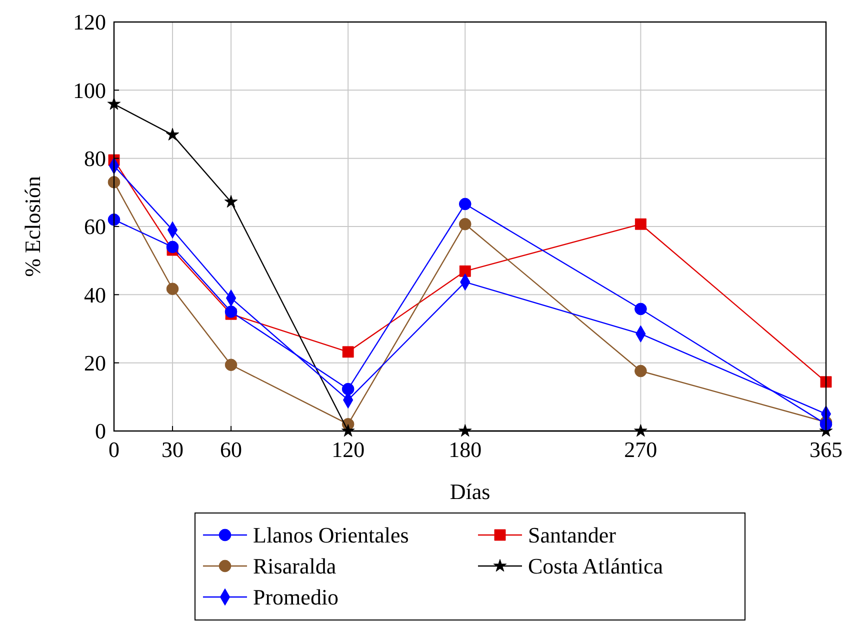 This screenshot has width=852, height=628. Describe the element at coordinates (95, 227) in the screenshot. I see `y-tick-label: 60` at that location.